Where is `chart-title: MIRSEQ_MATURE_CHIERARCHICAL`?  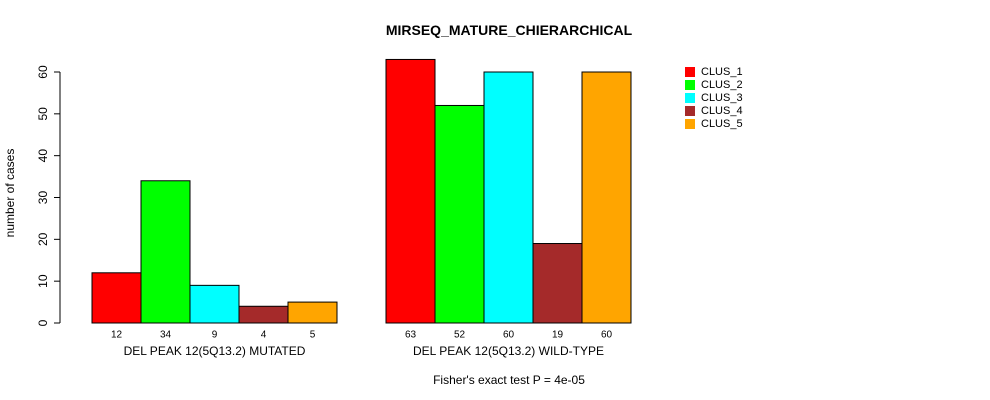
chart-title: MIRSEQ_MATURE_CHIERARCHICAL is located at coordinates (509, 30).